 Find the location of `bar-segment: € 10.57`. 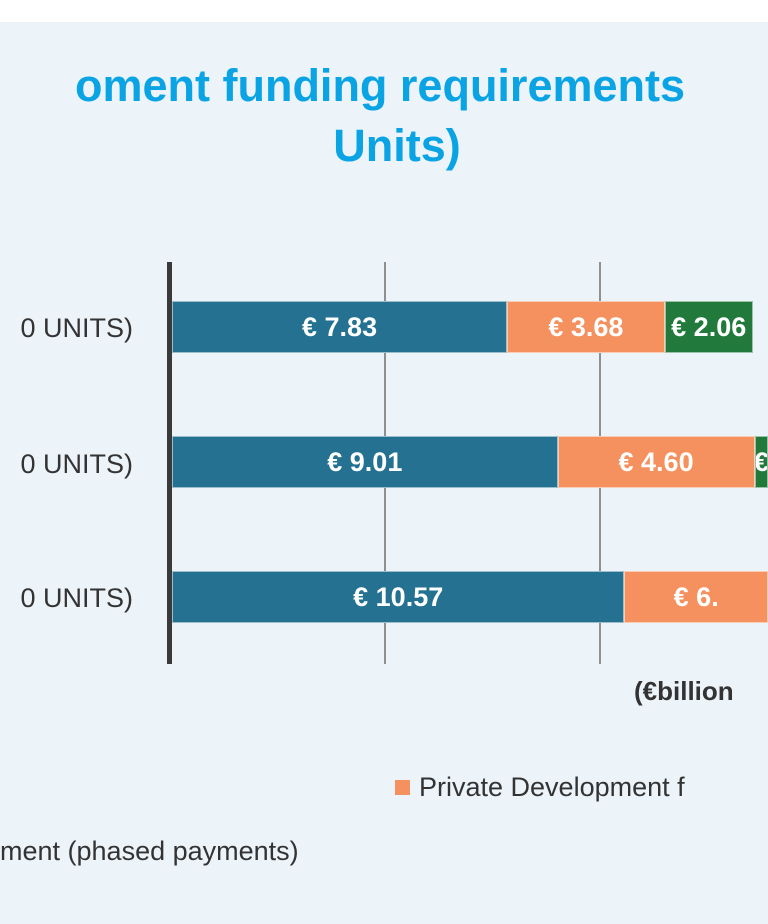

bar-segment: € 10.57 is located at coordinates (398, 597).